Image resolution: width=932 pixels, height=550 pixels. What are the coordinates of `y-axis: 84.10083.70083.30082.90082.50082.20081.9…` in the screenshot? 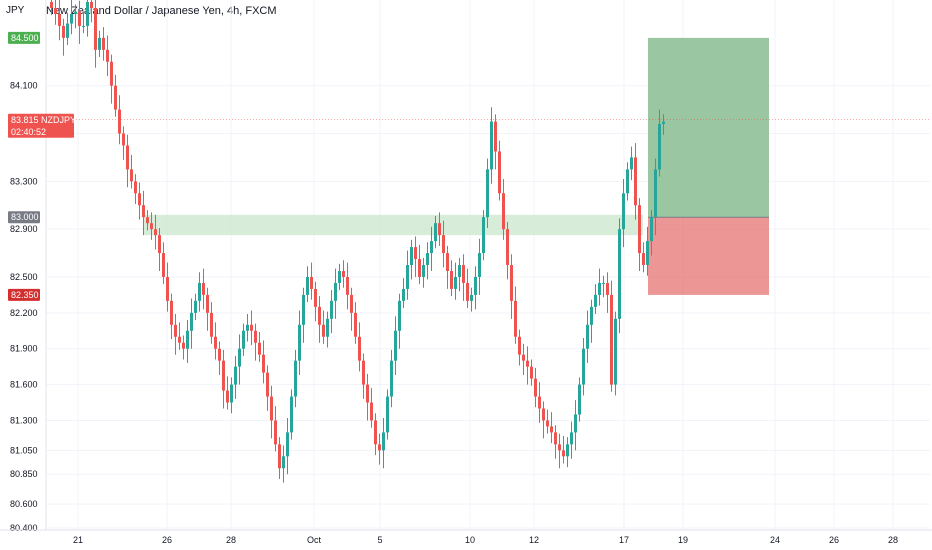 It's located at (28, 266).